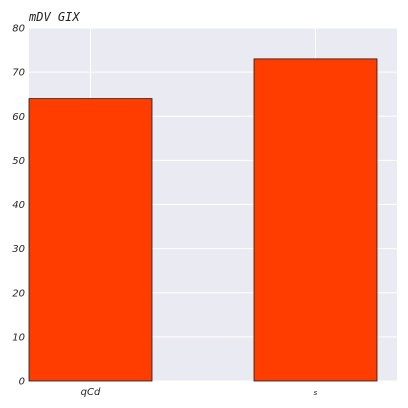  What do you see at coordinates (18, 249) in the screenshot?
I see `y-tick-label: 30` at bounding box center [18, 249].